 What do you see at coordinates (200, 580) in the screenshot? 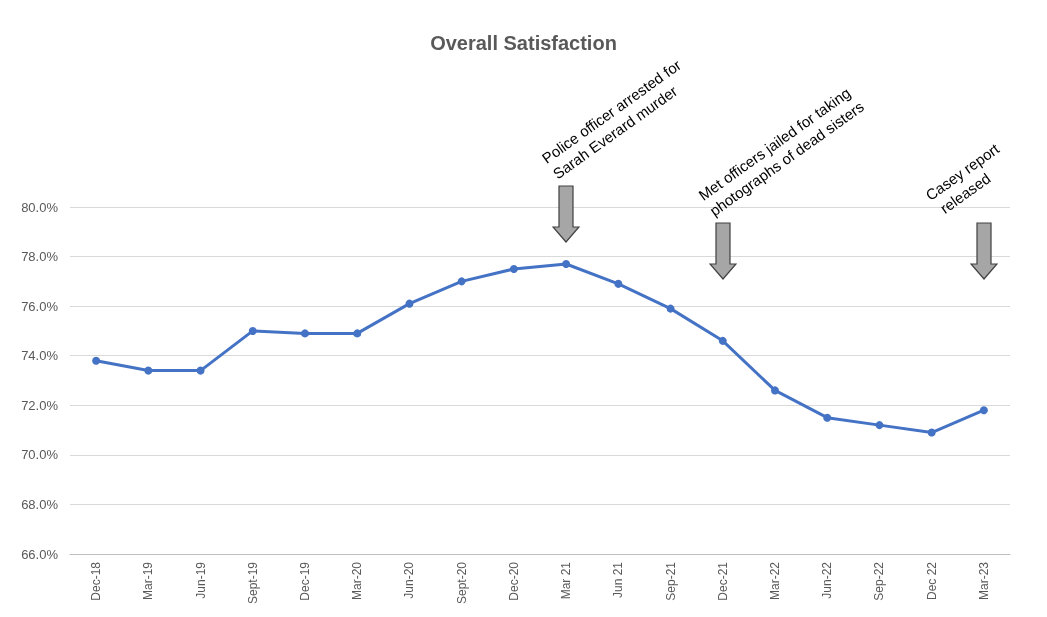
I see `x-tick-label: Jun-19` at bounding box center [200, 580].